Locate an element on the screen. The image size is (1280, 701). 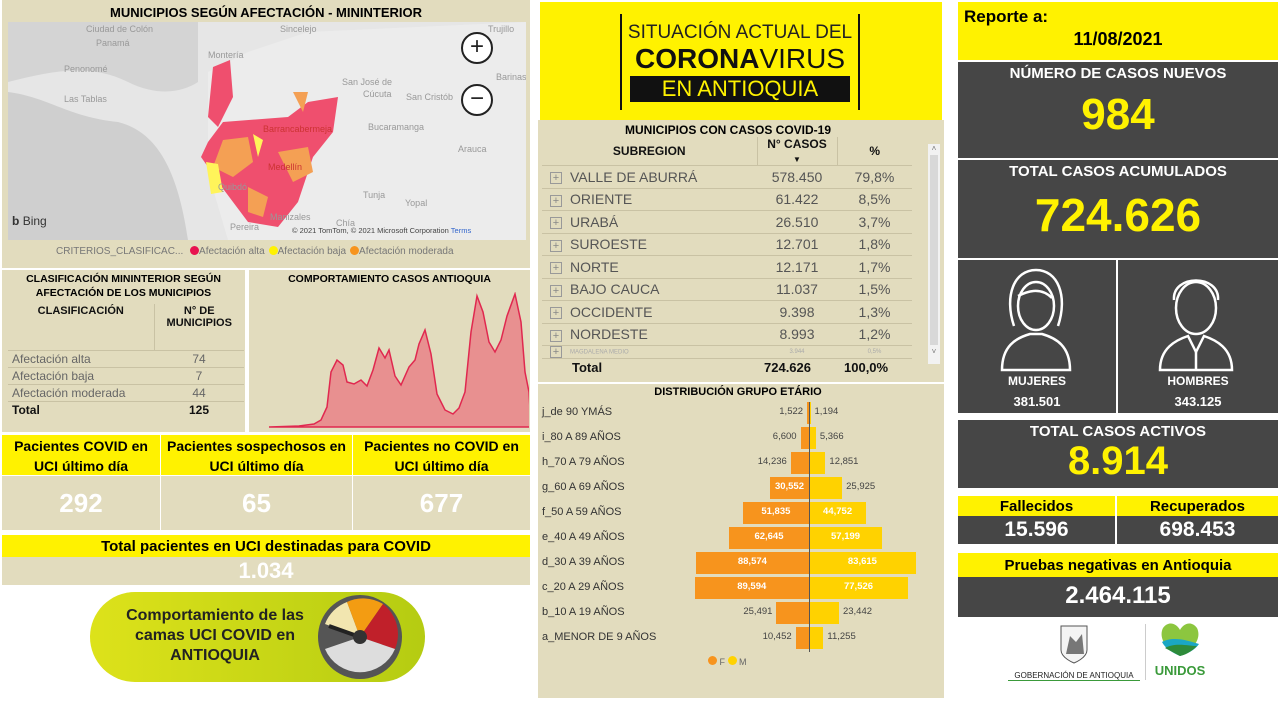
unidos-heart-icon is located at coordinates (1180, 639).